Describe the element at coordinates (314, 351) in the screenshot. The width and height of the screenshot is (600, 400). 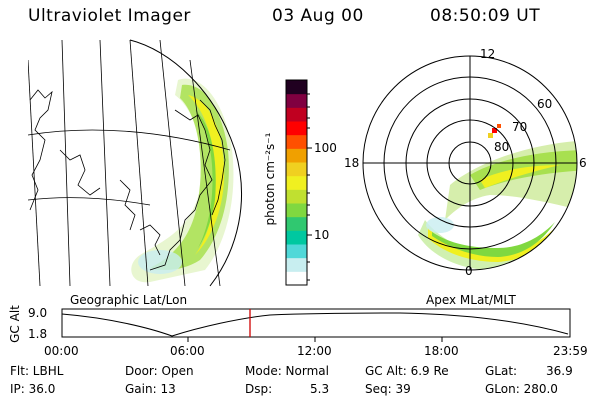
I see `altitude-xtick-1200: 12:00` at that location.